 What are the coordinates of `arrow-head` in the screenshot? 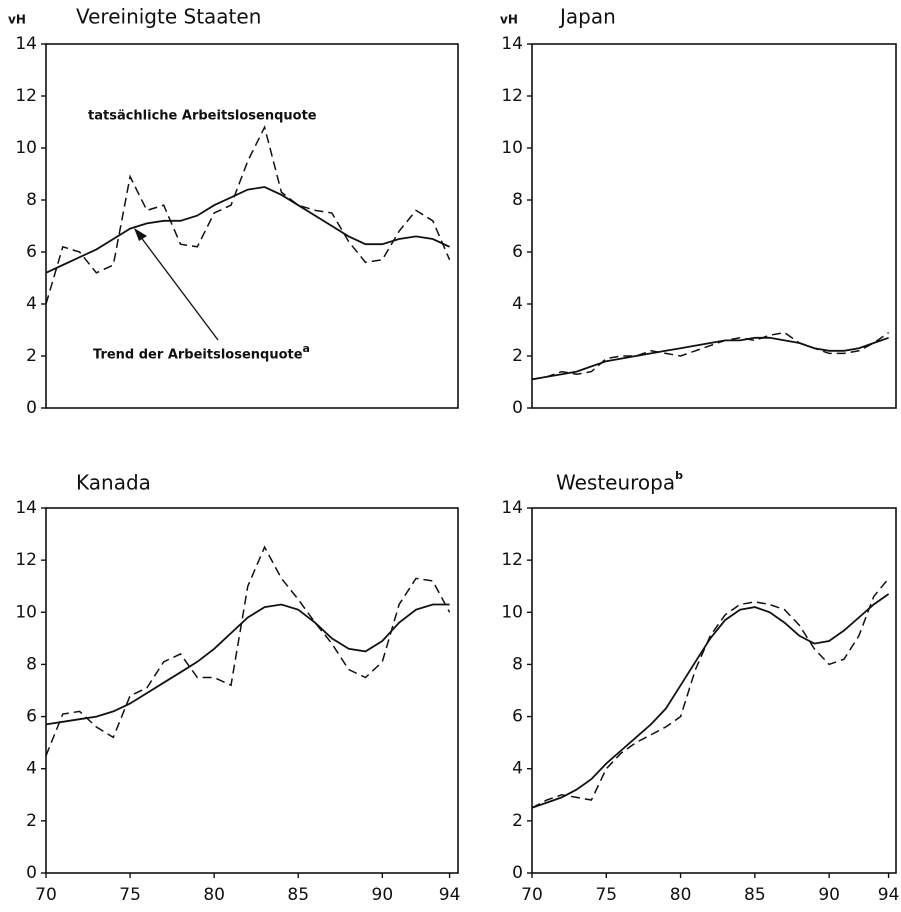 It's located at (140, 234).